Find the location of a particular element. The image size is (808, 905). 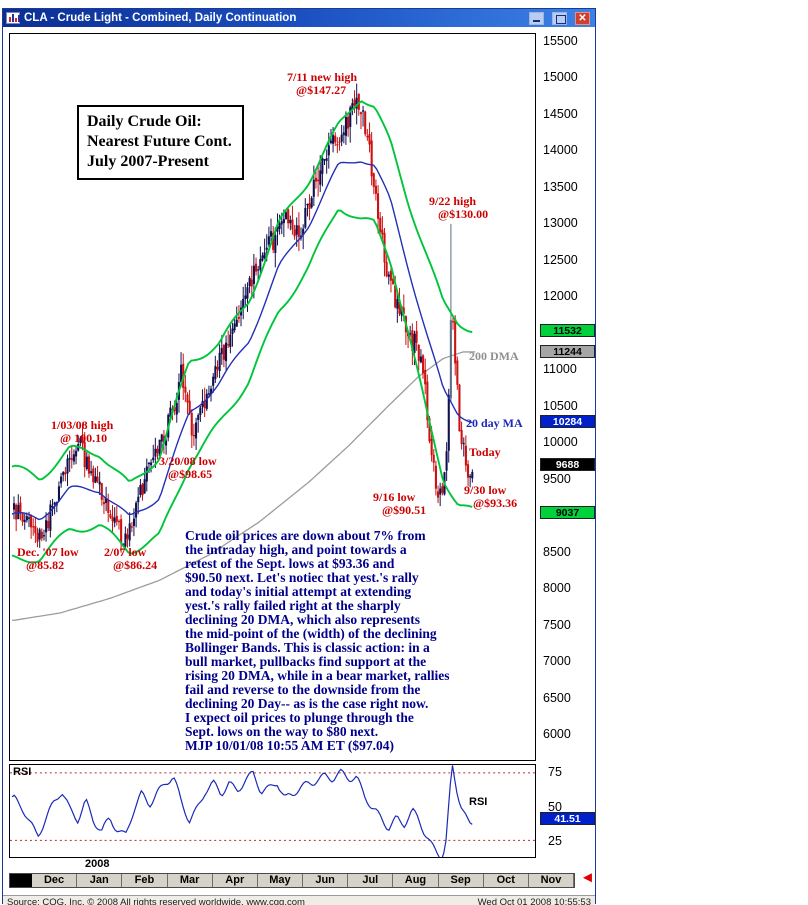

price-tick: 13000 is located at coordinates (560, 223).